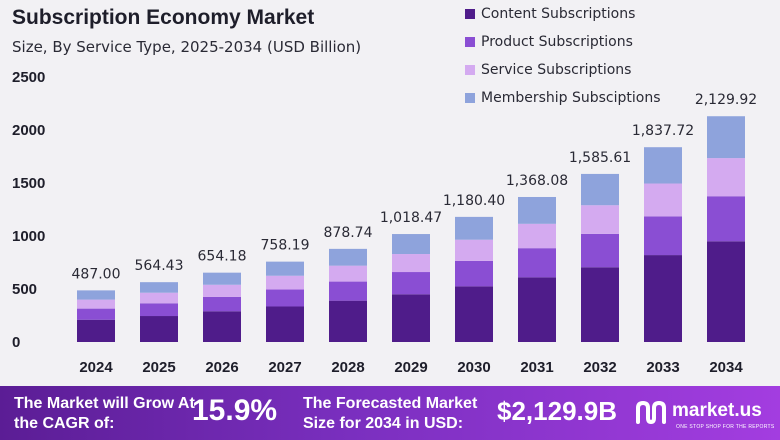 This screenshot has width=780, height=440. Describe the element at coordinates (473, 367) in the screenshot. I see `x-tick-label: 2030` at that location.